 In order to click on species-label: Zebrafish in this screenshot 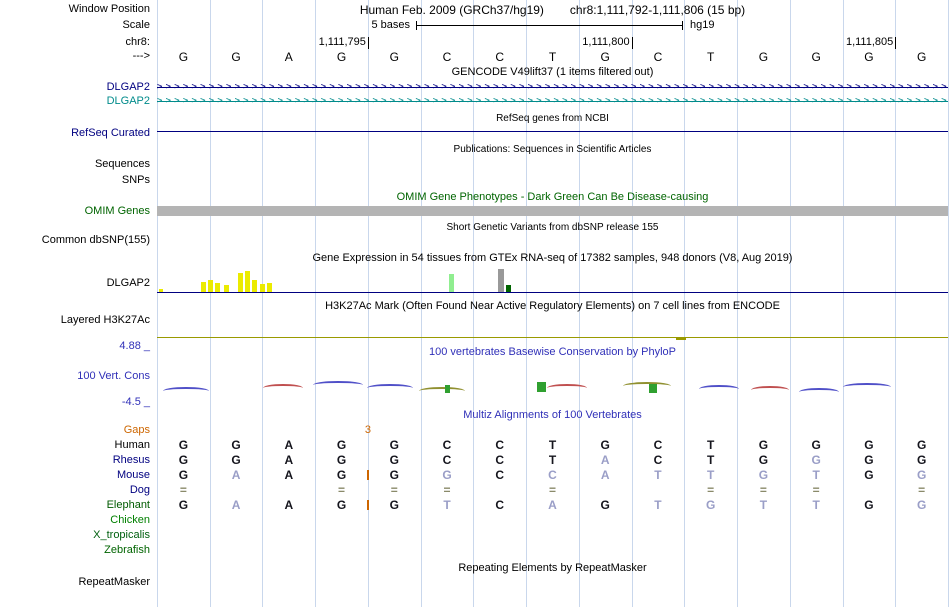, I will do `click(127, 550)`.